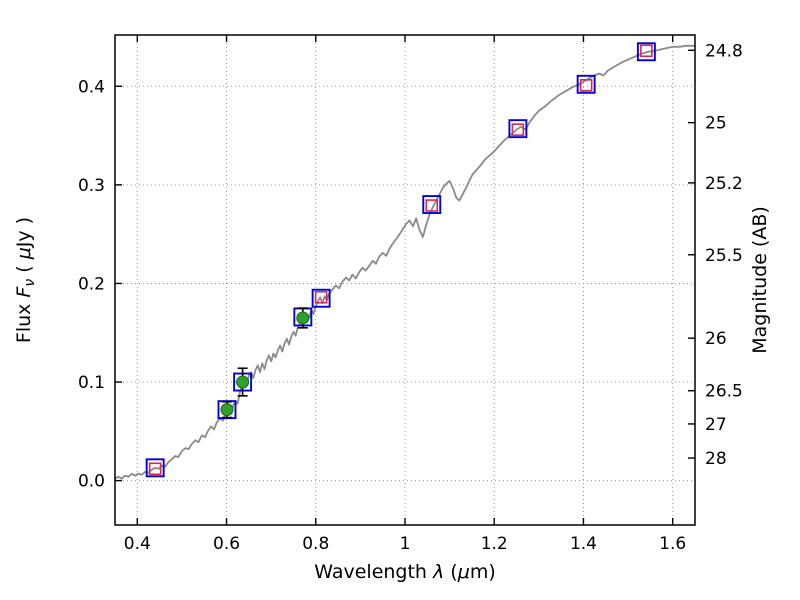  Describe the element at coordinates (494, 544) in the screenshot. I see `x-tick-label: 1.2` at that location.